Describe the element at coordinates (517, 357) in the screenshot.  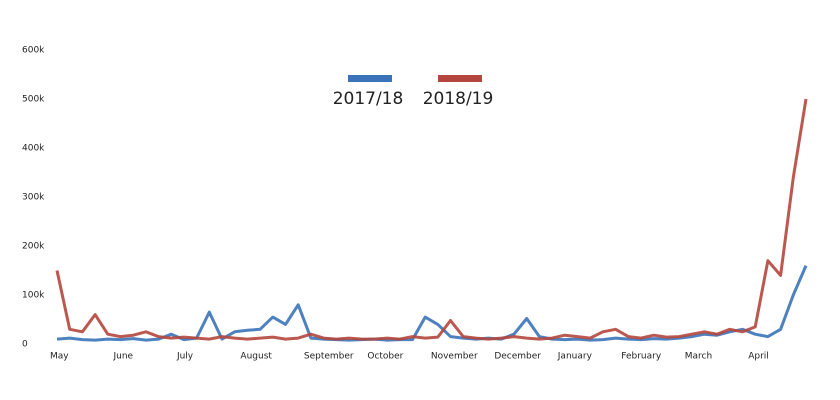
I see `x-tick-label: December` at that location.